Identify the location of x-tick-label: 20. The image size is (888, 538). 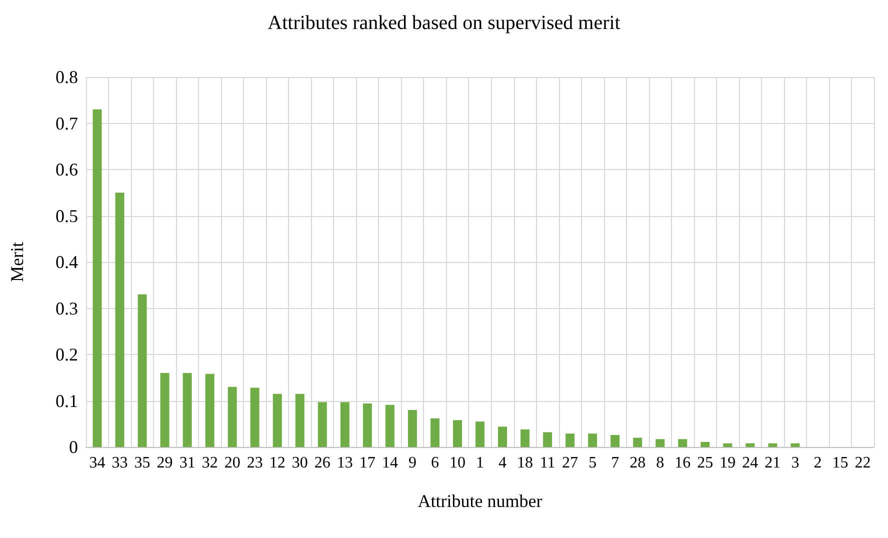
(232, 463).